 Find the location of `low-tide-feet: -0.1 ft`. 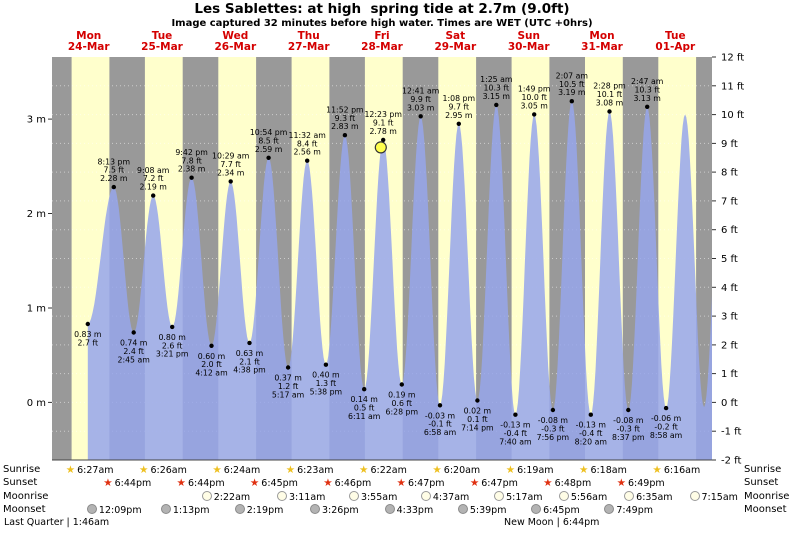

low-tide-feet: -0.1 ft is located at coordinates (439, 424).